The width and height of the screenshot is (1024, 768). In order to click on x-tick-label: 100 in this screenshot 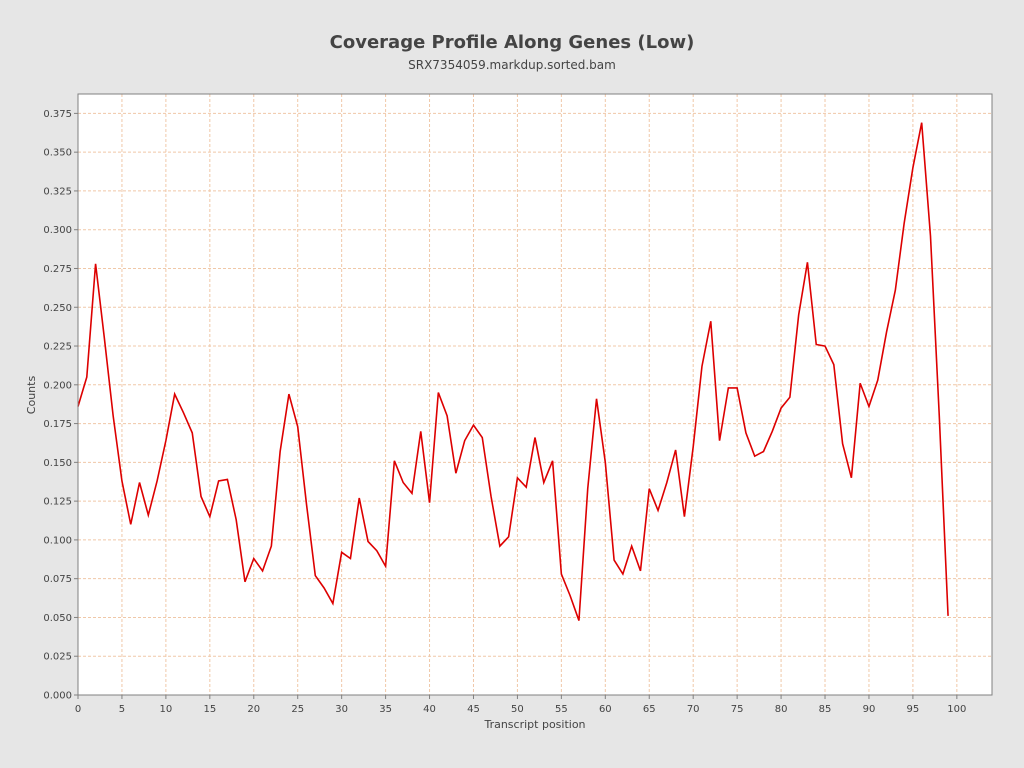, I will do `click(956, 709)`.